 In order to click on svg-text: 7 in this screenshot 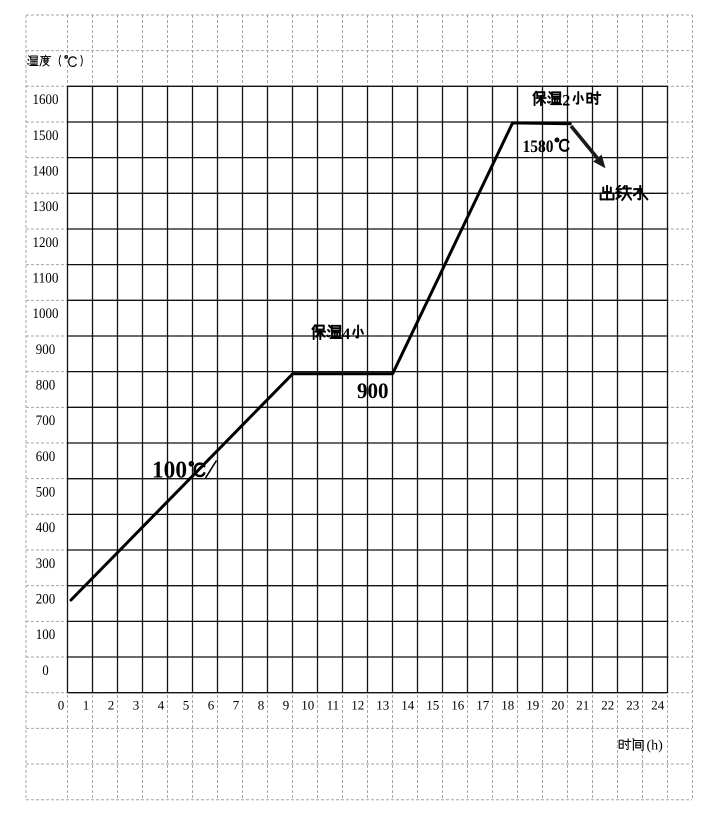, I will do `click(236, 704)`.